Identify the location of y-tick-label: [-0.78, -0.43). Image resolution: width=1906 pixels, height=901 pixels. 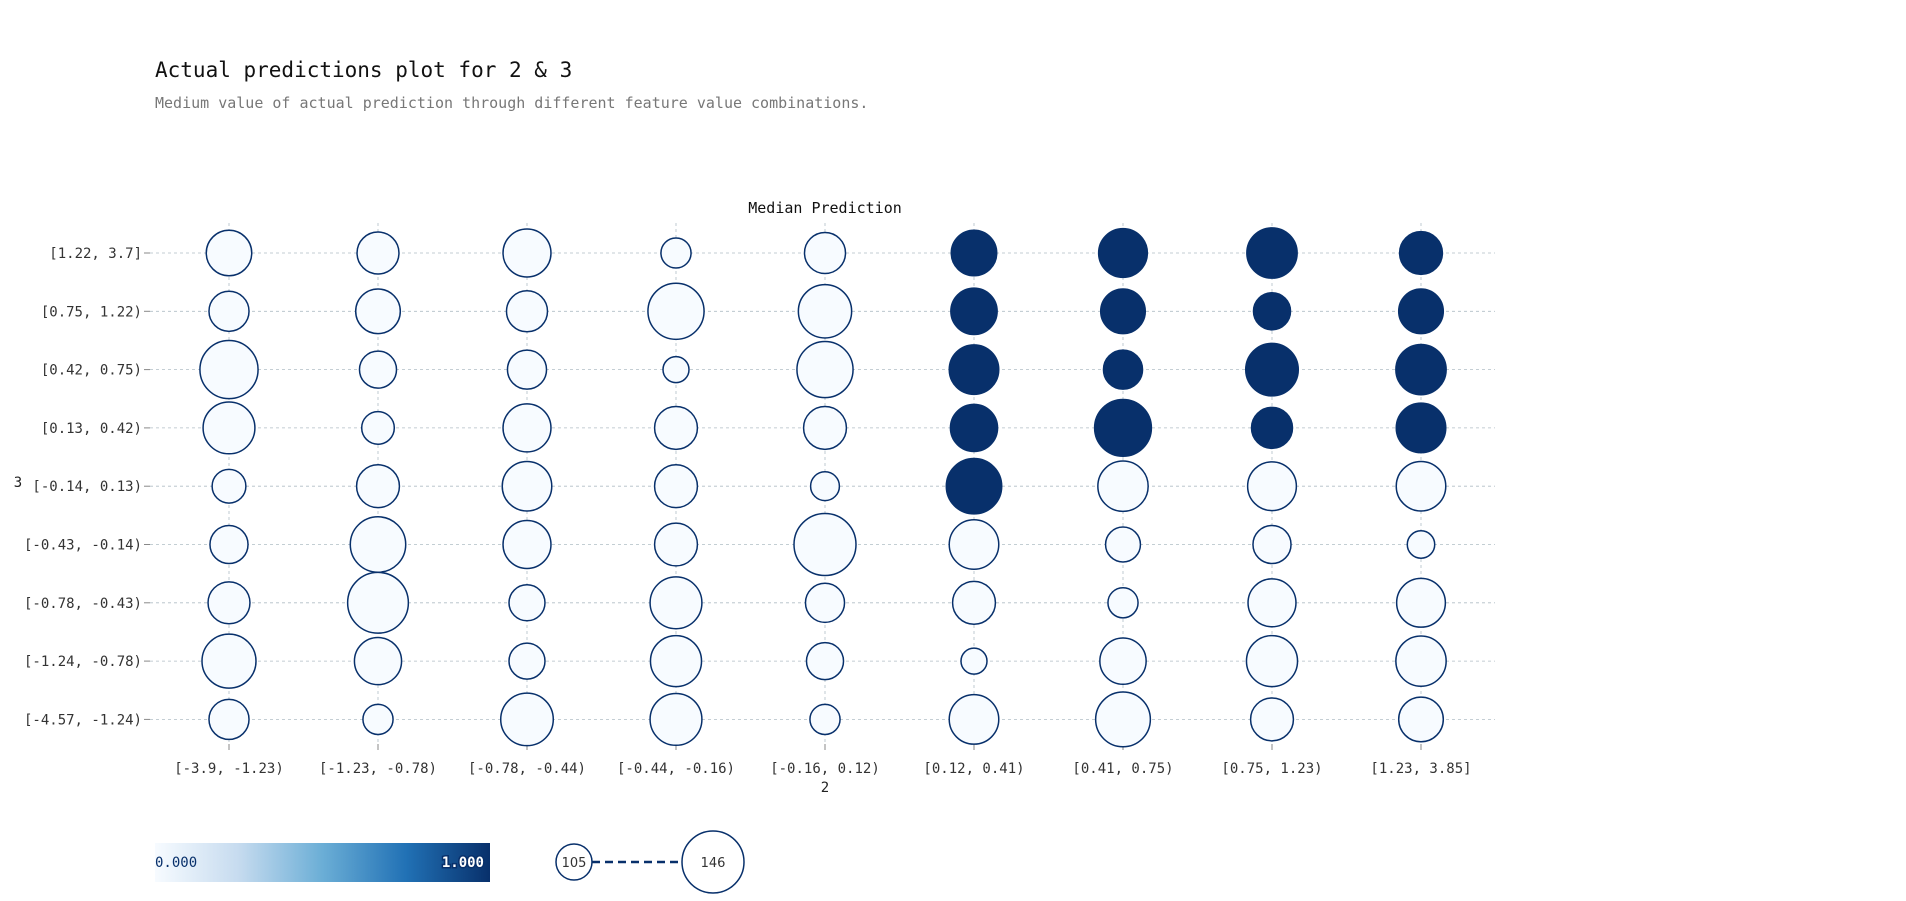
(83, 604).